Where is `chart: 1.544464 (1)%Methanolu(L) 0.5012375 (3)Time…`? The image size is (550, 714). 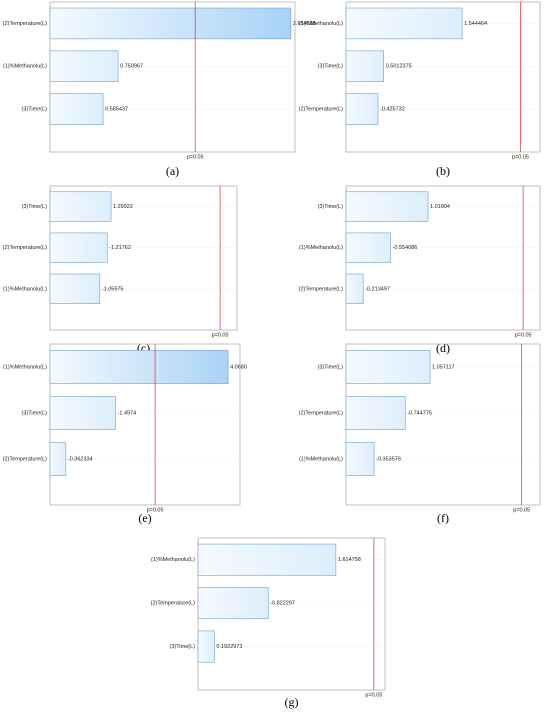 chart: 1.544464 (1)%Methanolu(L) 0.5012375 (3)Time… is located at coordinates (420, 89).